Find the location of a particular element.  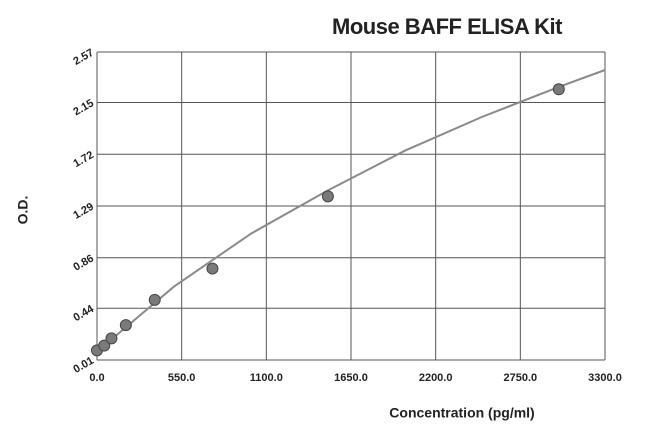

x-tick-label: 2200.0 is located at coordinates (436, 378).